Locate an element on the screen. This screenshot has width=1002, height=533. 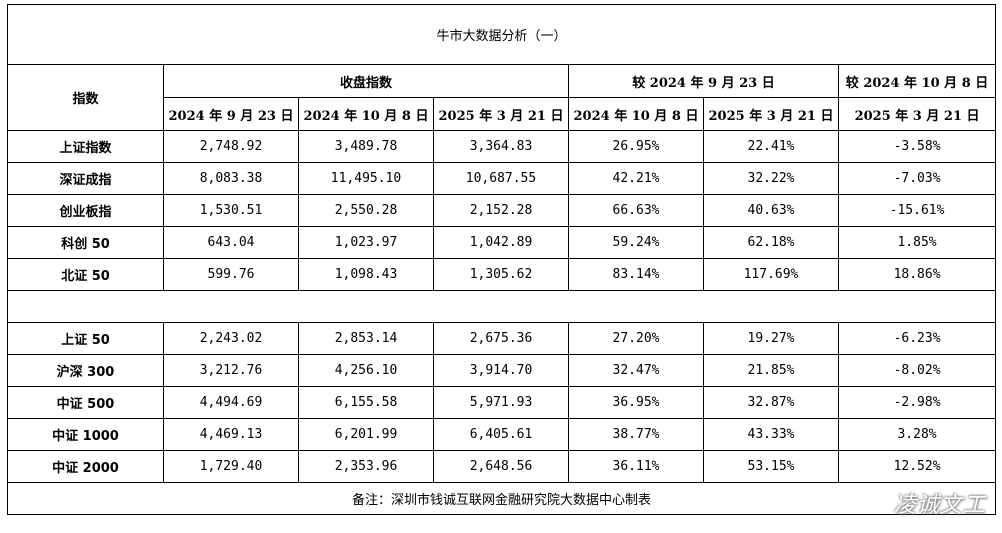
change-percent: -3.58% is located at coordinates (917, 146).